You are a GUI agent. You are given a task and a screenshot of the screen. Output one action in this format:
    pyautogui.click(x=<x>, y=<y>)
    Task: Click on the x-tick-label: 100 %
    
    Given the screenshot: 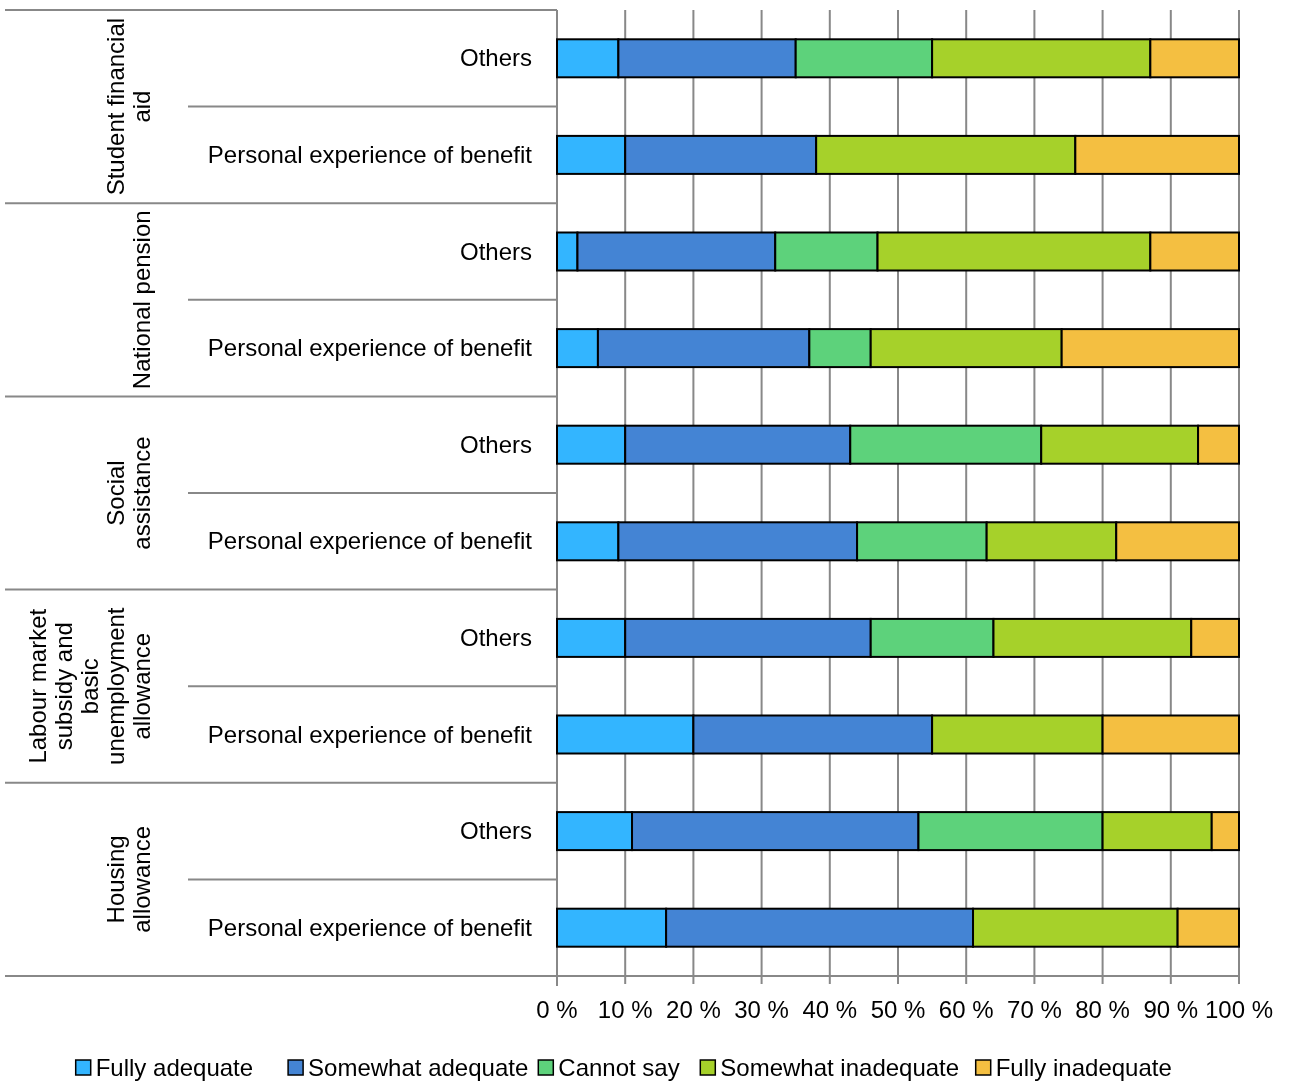 What is the action you would take?
    pyautogui.click(x=1239, y=1009)
    